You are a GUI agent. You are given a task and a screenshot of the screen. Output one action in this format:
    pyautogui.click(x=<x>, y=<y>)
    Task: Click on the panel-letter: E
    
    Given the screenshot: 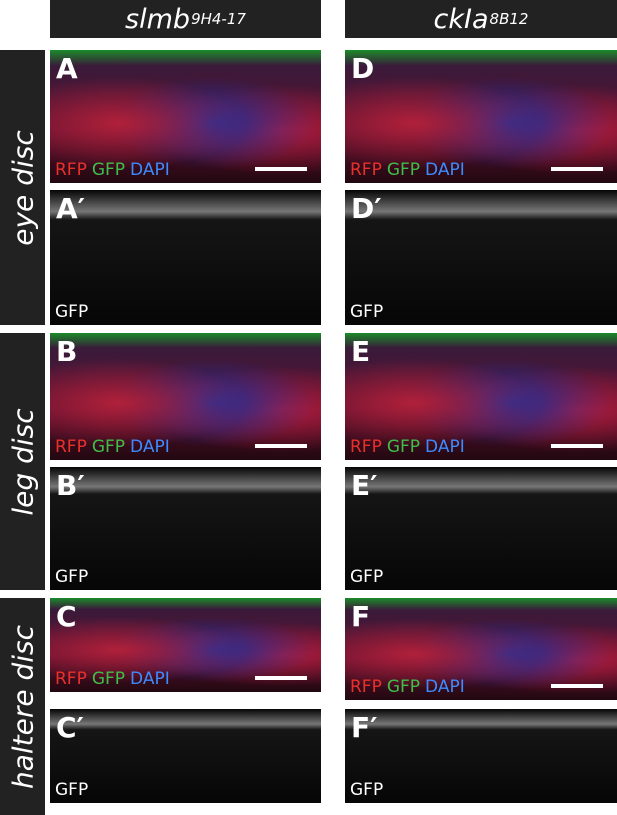 What is the action you would take?
    pyautogui.click(x=361, y=351)
    